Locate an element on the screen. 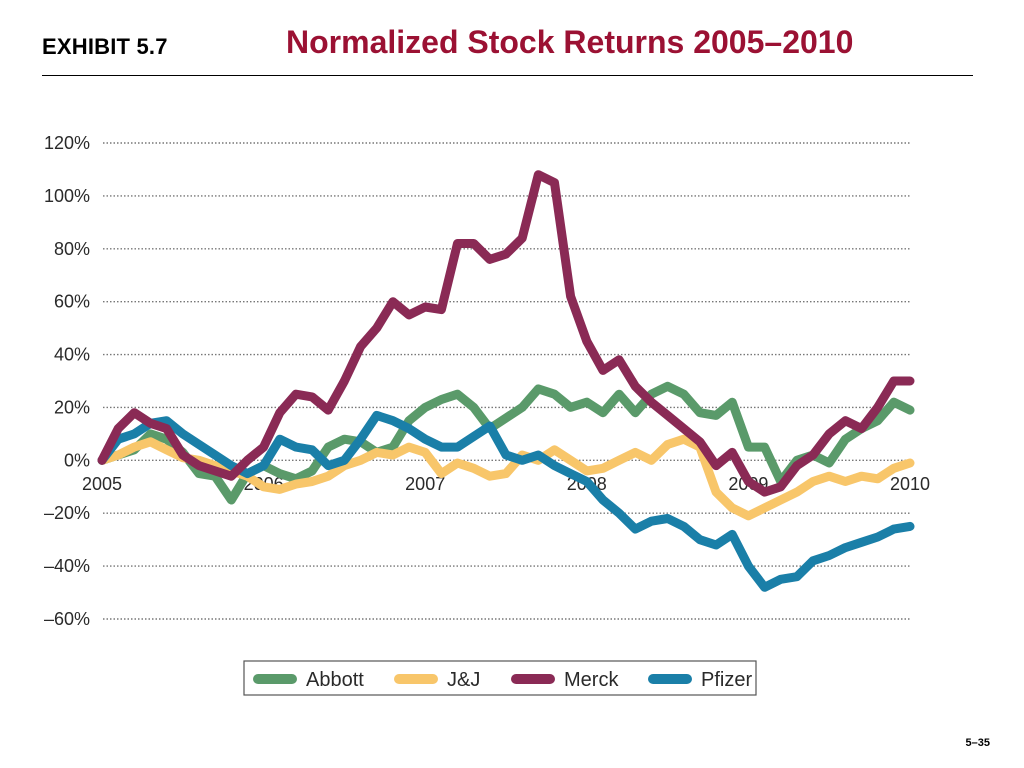 The width and height of the screenshot is (1024, 768). legend-label: Pfizer is located at coordinates (726, 680).